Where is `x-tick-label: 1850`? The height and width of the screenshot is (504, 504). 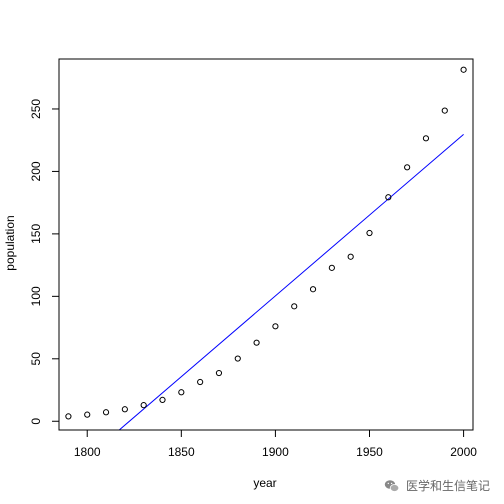
x-tick-label: 1850 is located at coordinates (181, 452).